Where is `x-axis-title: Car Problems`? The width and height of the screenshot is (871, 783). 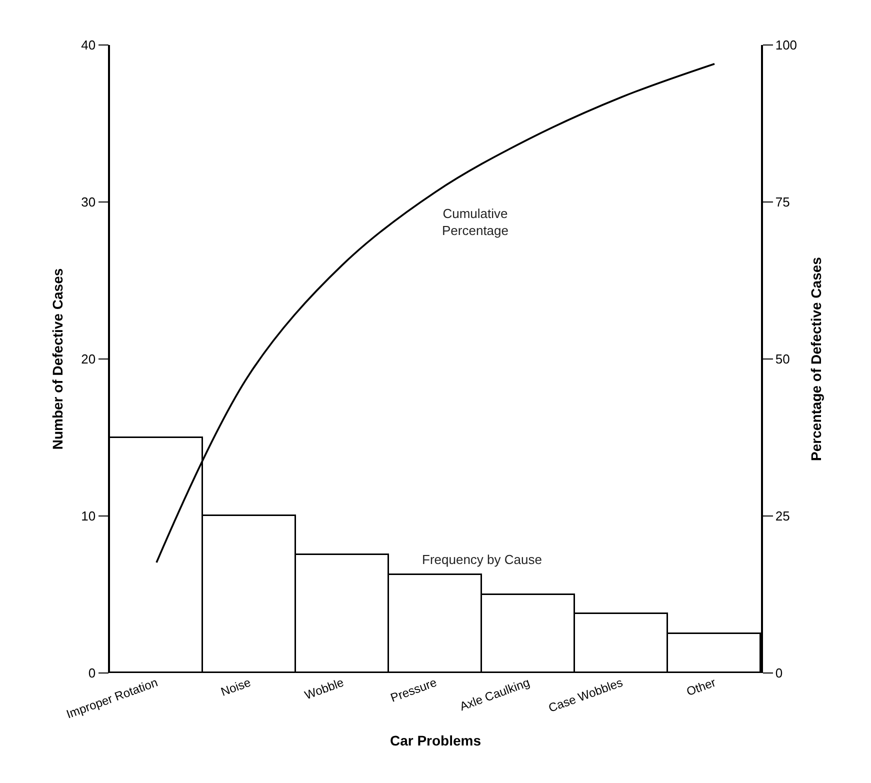
x-axis-title: Car Problems is located at coordinates (436, 740).